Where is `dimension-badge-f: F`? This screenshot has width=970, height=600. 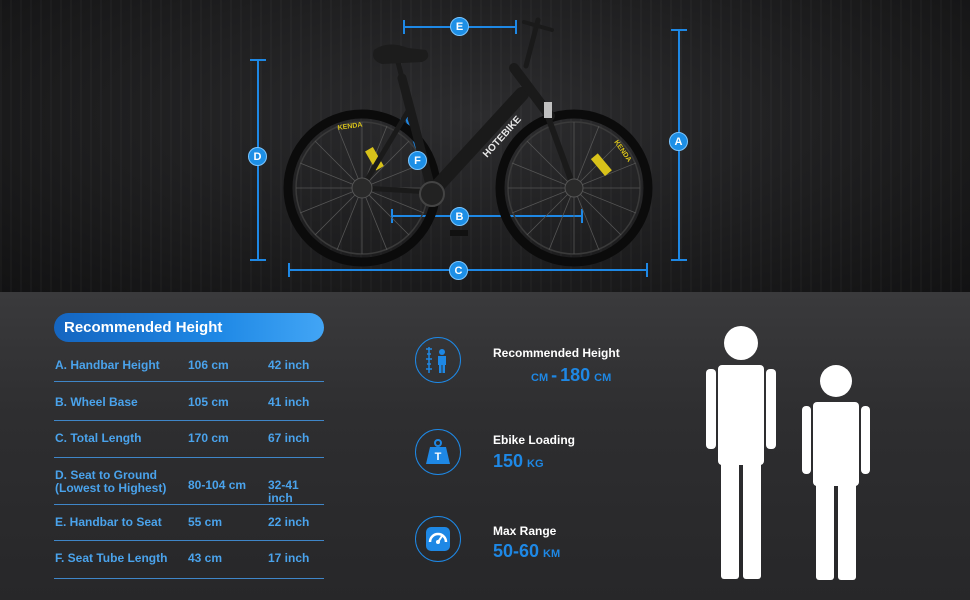 dimension-badge-f: F is located at coordinates (417, 160).